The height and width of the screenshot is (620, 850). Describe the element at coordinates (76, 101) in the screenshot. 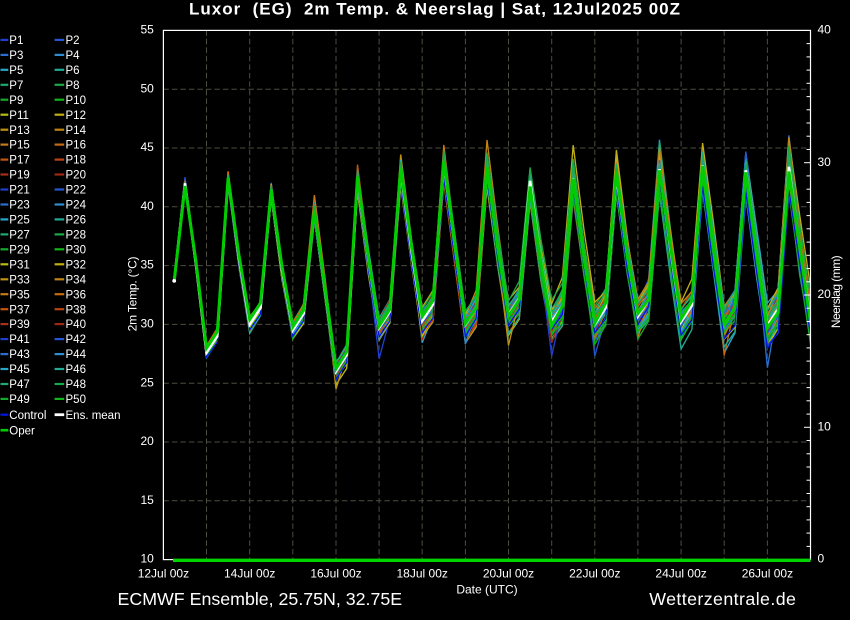

I see `svg-text: P10` at that location.